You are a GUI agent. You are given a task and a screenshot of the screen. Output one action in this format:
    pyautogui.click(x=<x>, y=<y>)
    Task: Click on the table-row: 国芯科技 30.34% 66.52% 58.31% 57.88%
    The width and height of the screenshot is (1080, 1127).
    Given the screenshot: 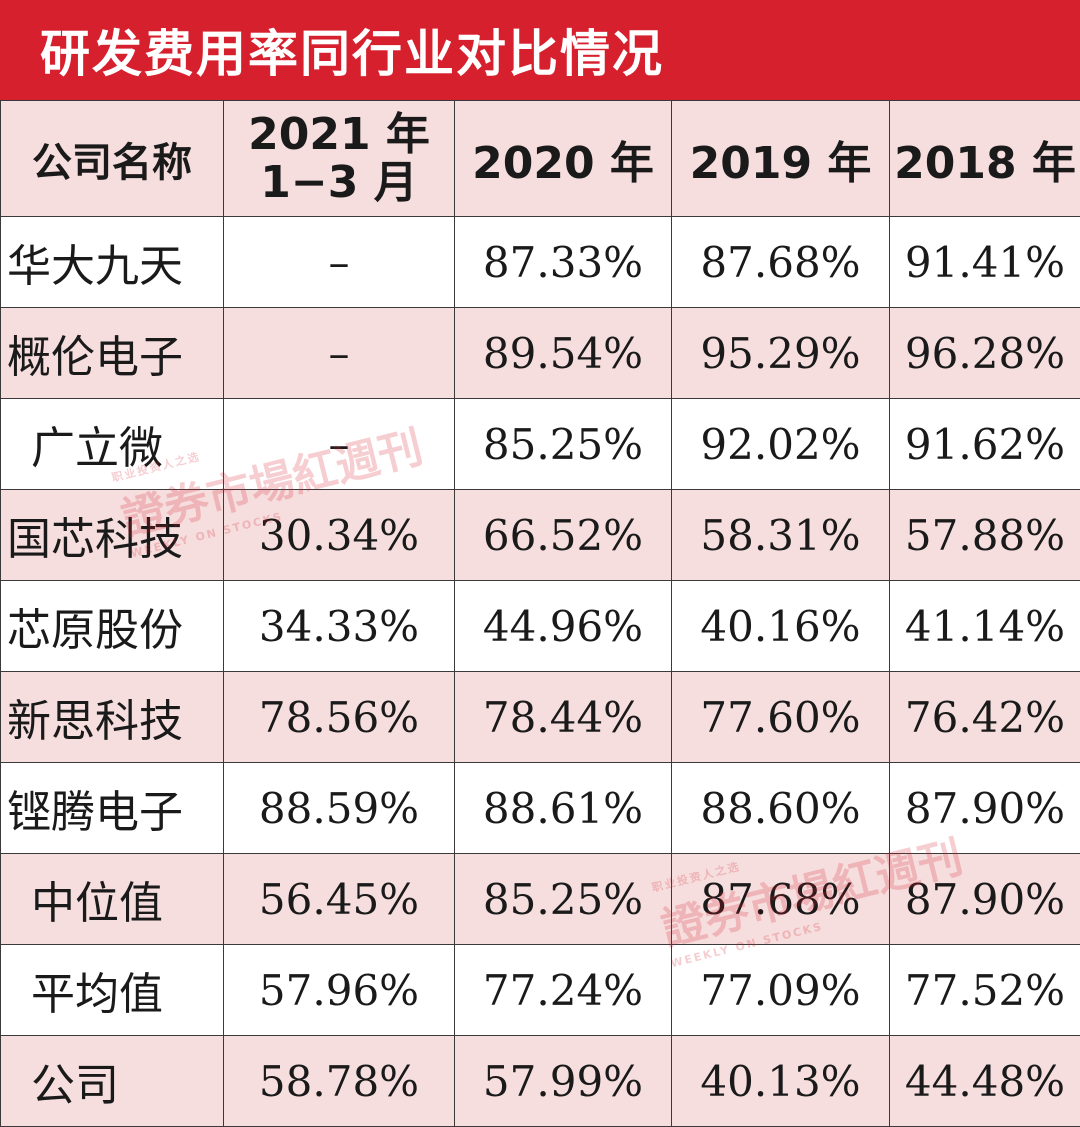 What is the action you would take?
    pyautogui.click(x=540, y=535)
    